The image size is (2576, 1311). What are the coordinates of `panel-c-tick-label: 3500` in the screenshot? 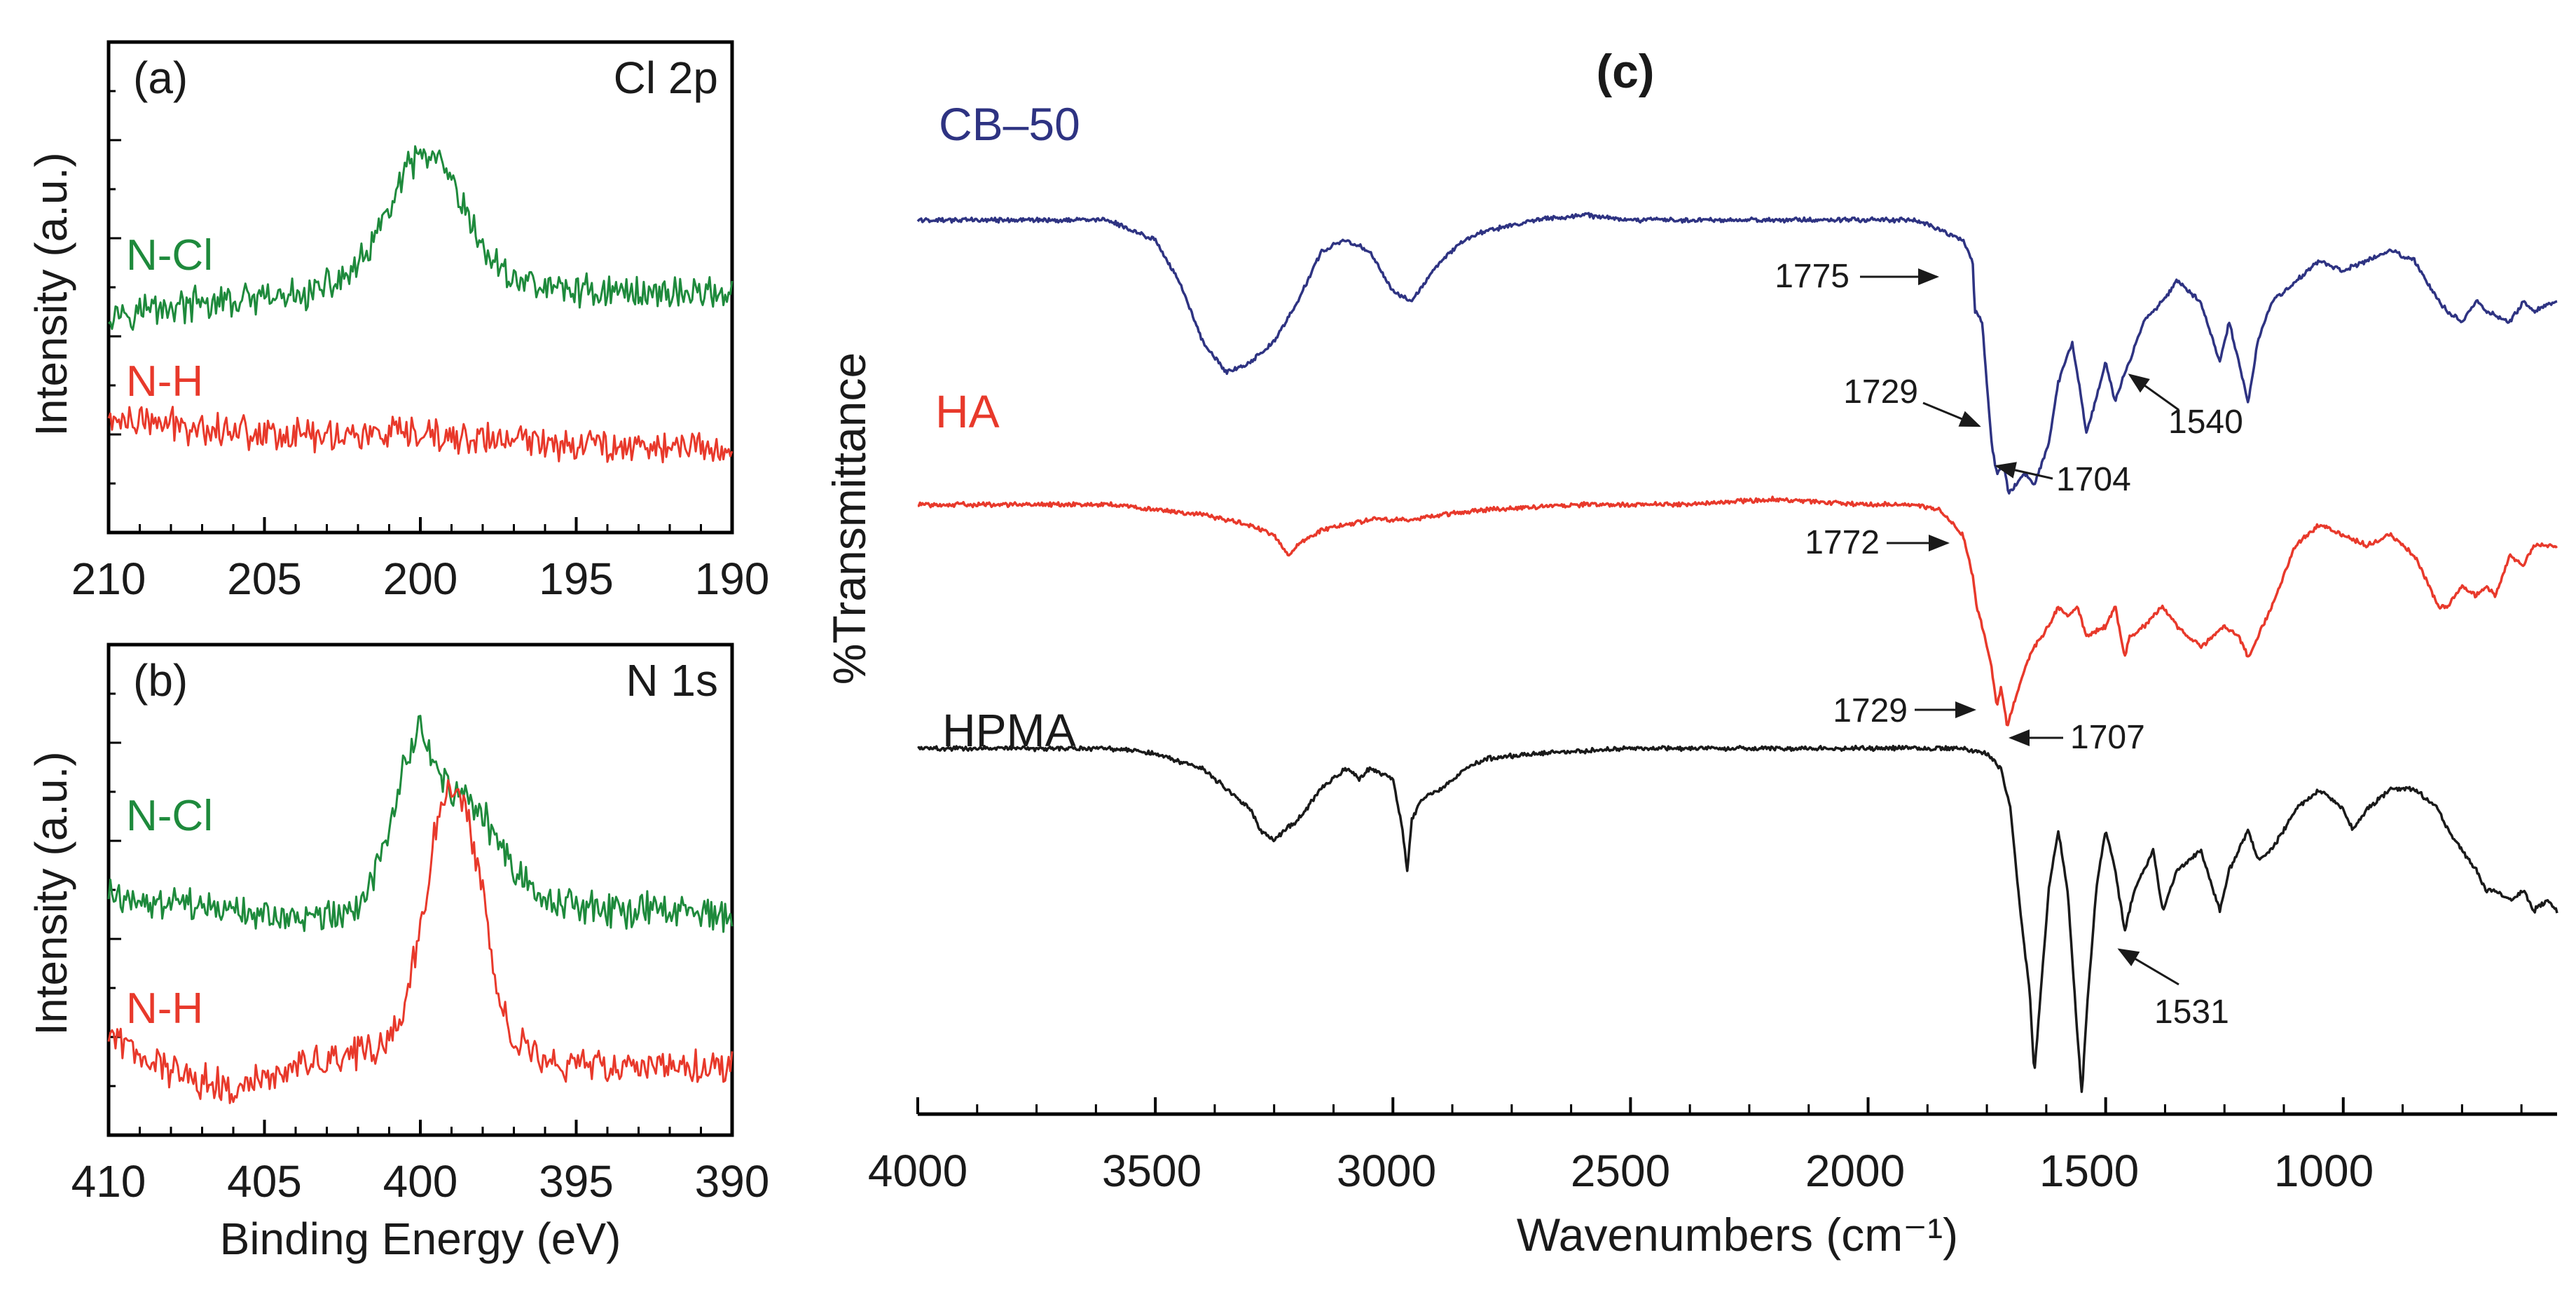 It's located at (1151, 1171).